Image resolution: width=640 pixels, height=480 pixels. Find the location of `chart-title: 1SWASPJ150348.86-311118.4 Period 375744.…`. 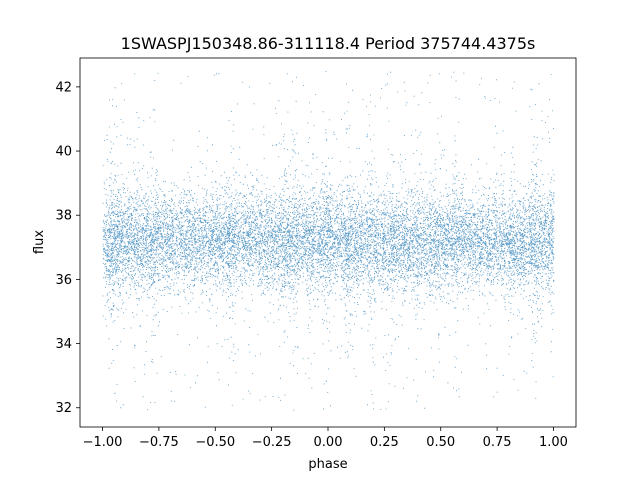

chart-title: 1SWASPJ150348.86-311118.4 Period 375744.… is located at coordinates (328, 43).